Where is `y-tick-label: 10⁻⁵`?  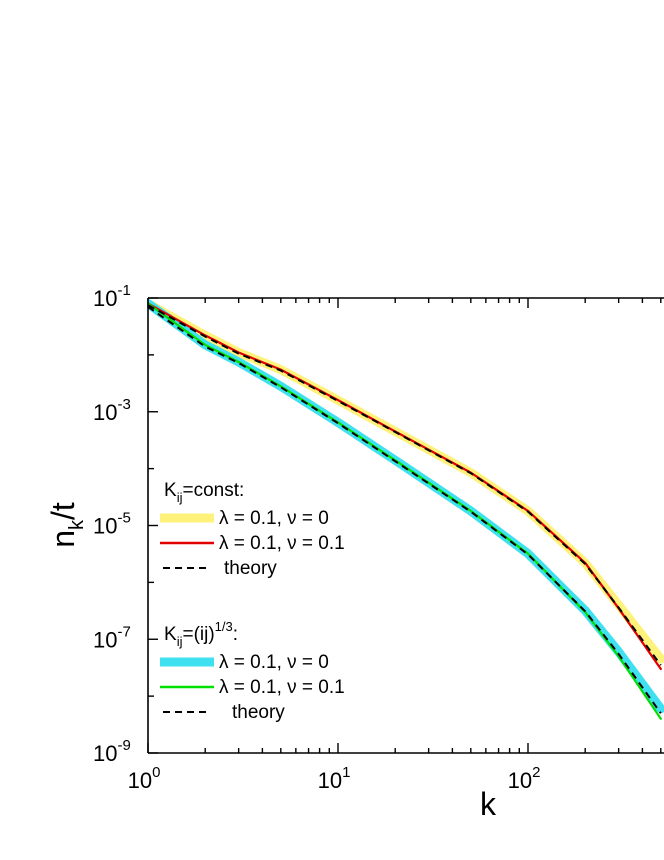
y-tick-label: 10⁻⁵ is located at coordinates (112, 524).